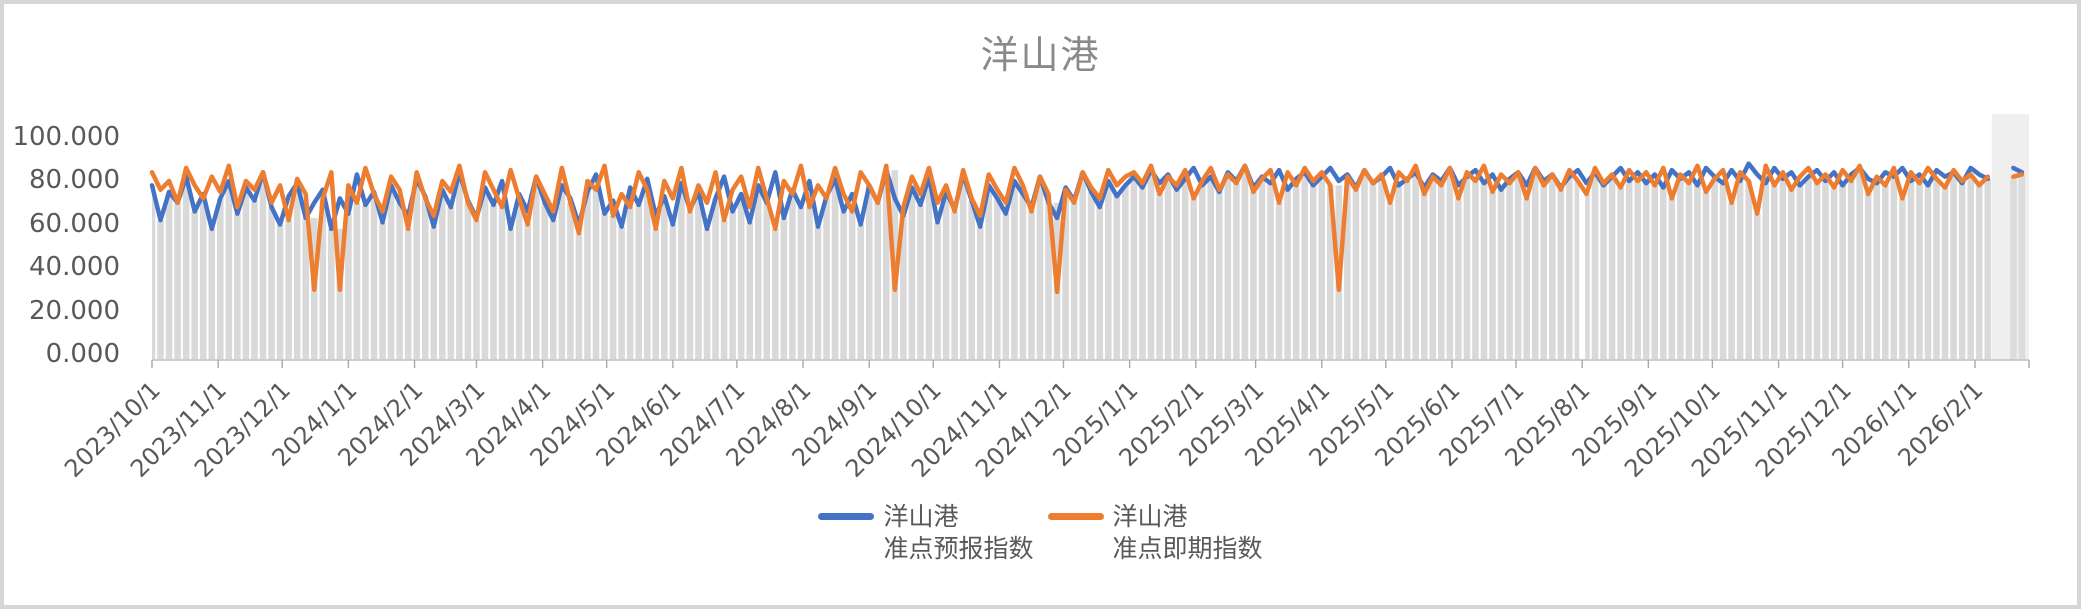 The width and height of the screenshot is (2081, 609). What do you see at coordinates (1187, 548) in the screenshot?
I see `legend-spot-line2: 准点即期指数` at bounding box center [1187, 548].